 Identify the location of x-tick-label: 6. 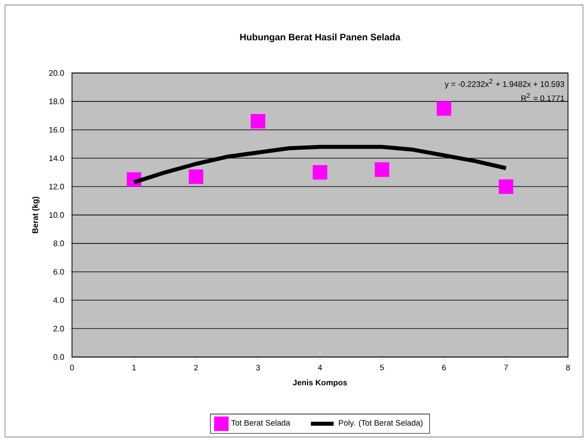
(444, 367).